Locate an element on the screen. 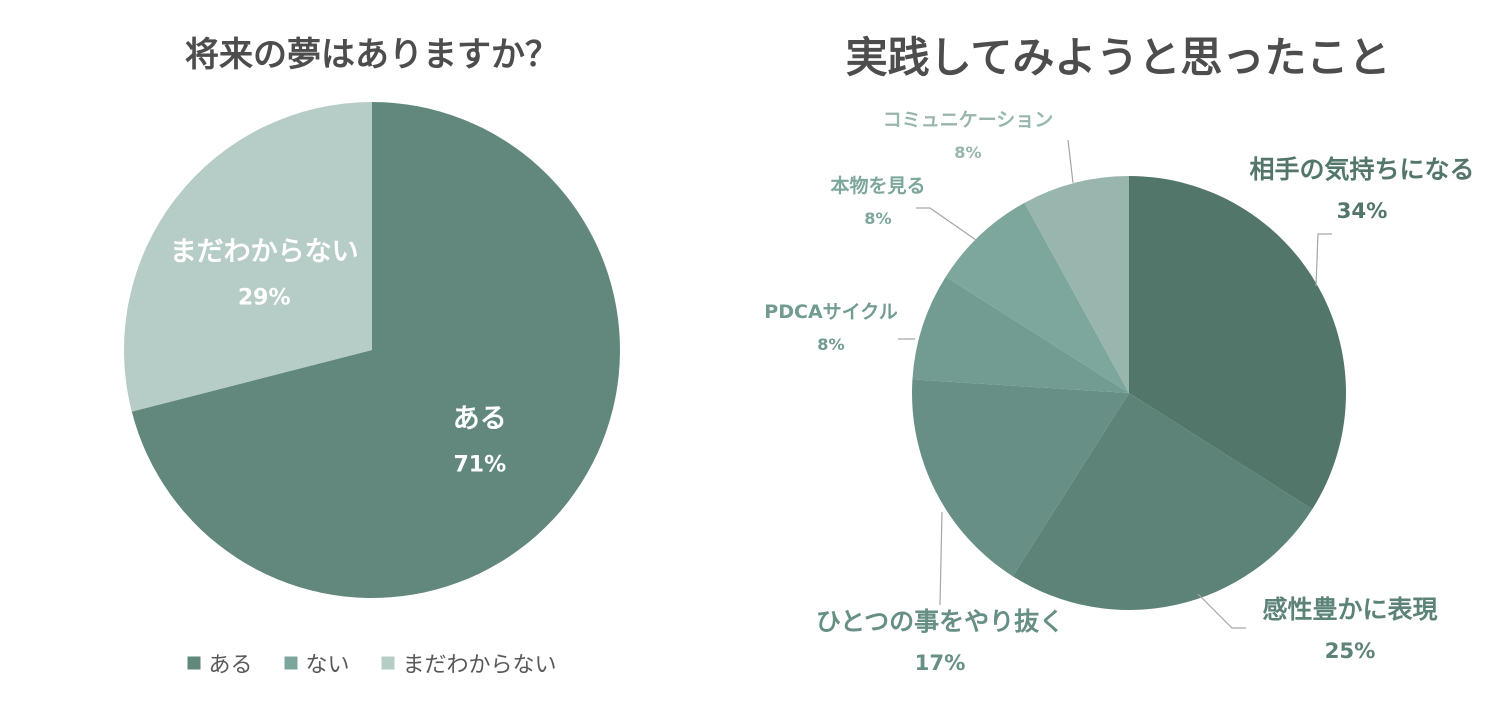 The height and width of the screenshot is (705, 1500). slice-value-label: 25% is located at coordinates (1350, 651).